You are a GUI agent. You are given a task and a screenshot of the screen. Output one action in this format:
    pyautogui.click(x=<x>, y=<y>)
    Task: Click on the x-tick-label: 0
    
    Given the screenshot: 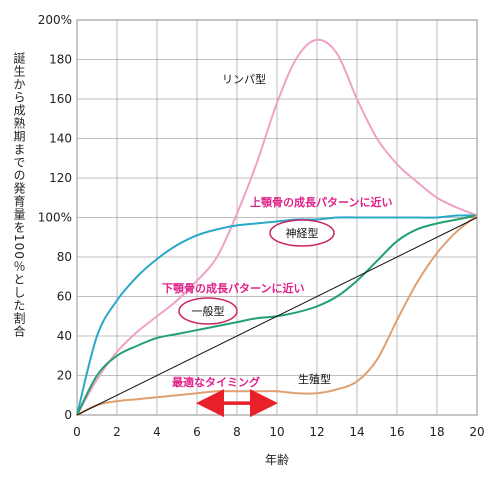 What is the action you would take?
    pyautogui.click(x=77, y=432)
    